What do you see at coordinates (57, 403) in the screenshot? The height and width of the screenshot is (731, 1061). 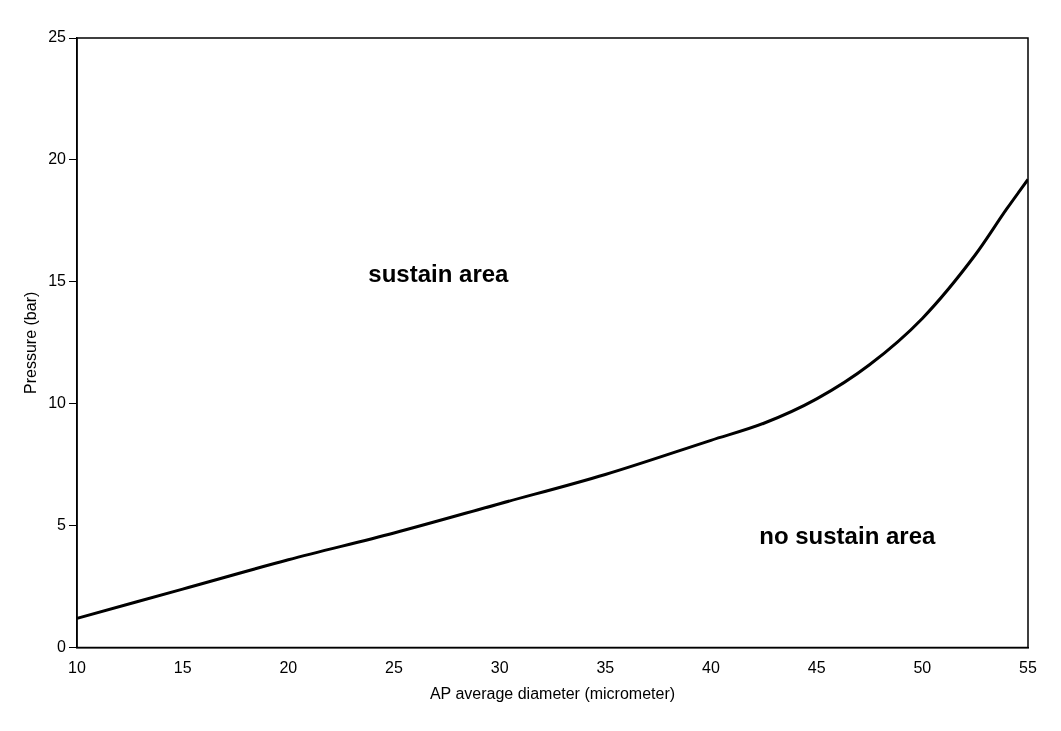 I see `y-tick-label: 10` at bounding box center [57, 403].